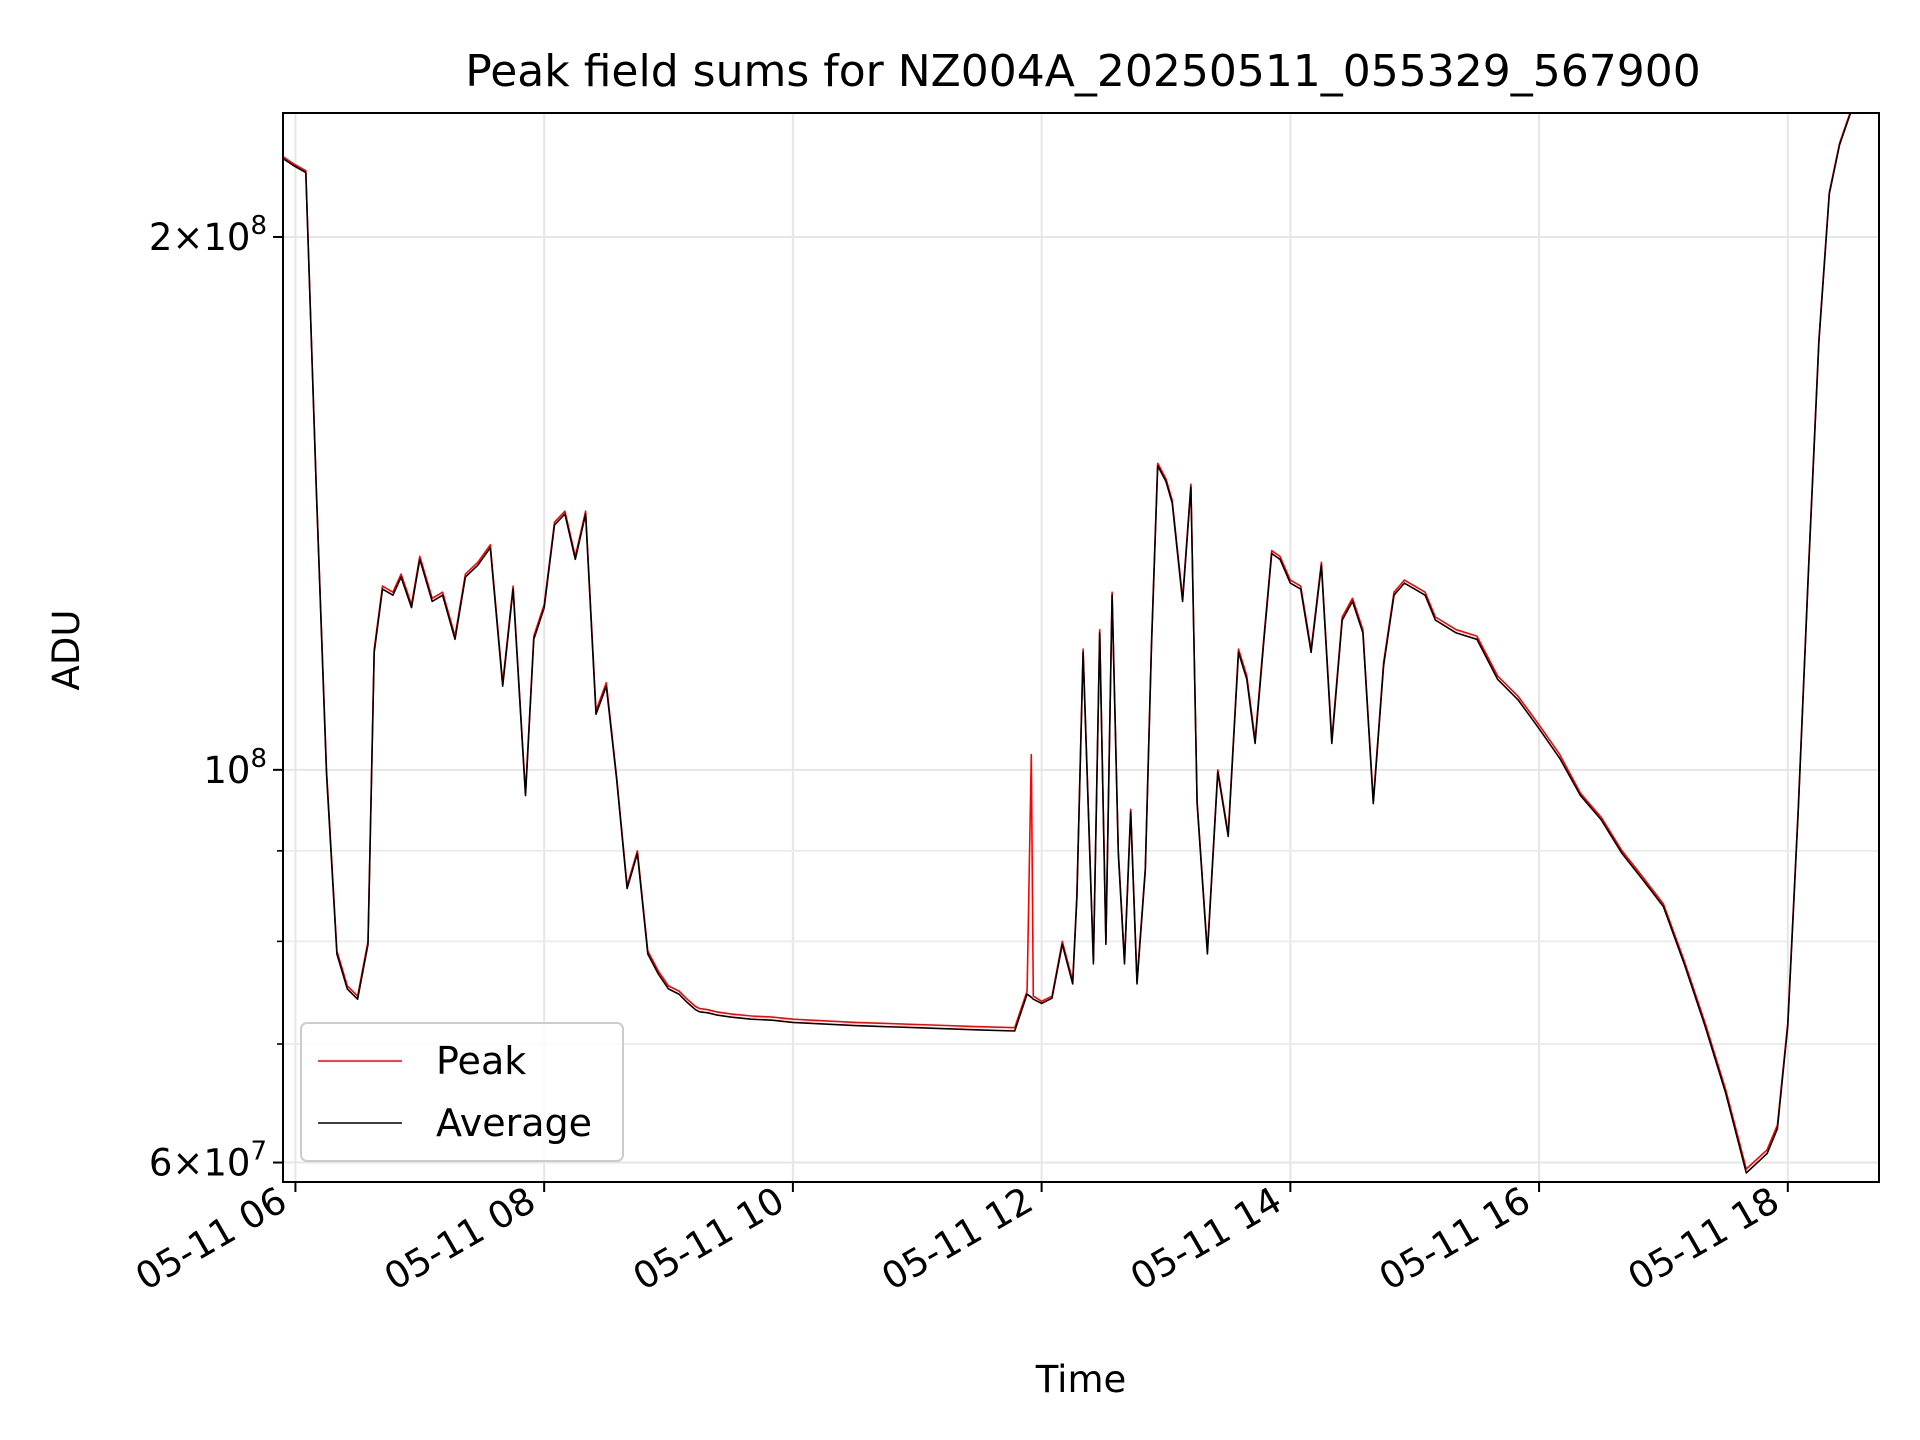  What do you see at coordinates (481, 1061) in the screenshot?
I see `legend-label-peak: Peak` at bounding box center [481, 1061].